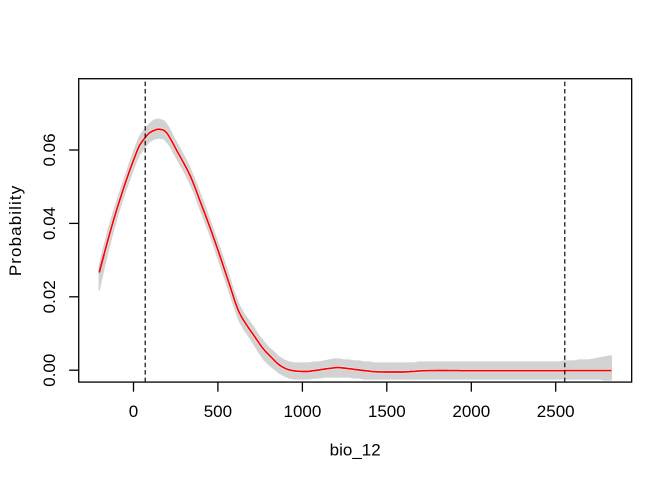 Image resolution: width=672 pixels, height=480 pixels. I want to click on svg-text: 1500, so click(387, 411).